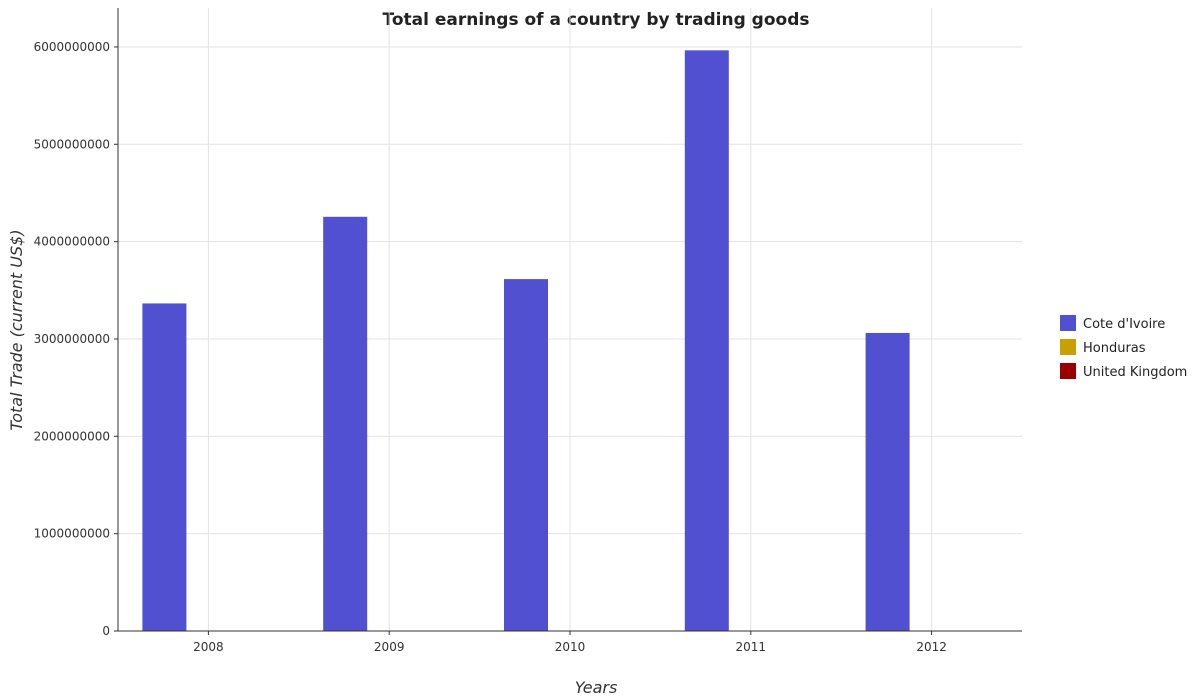 The height and width of the screenshot is (700, 1192). I want to click on y-tick-label: 2000000000, so click(72, 436).